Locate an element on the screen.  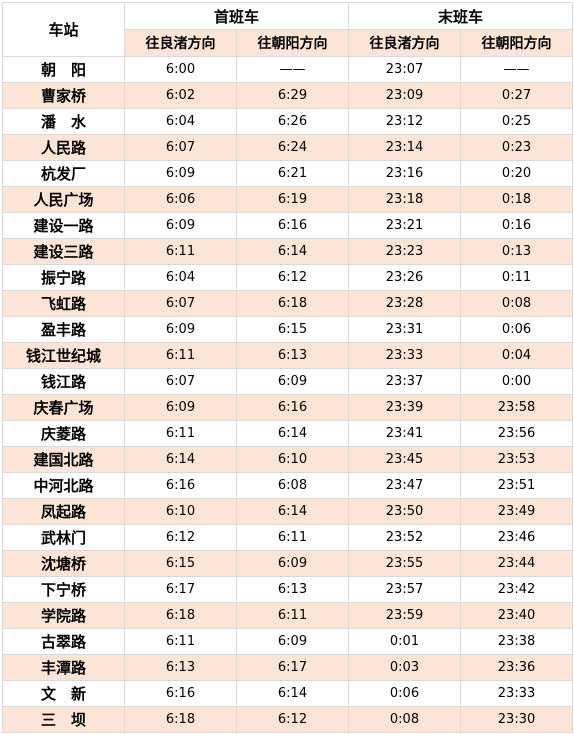
first-chaoyang-cell: 6:16 is located at coordinates (292, 407).